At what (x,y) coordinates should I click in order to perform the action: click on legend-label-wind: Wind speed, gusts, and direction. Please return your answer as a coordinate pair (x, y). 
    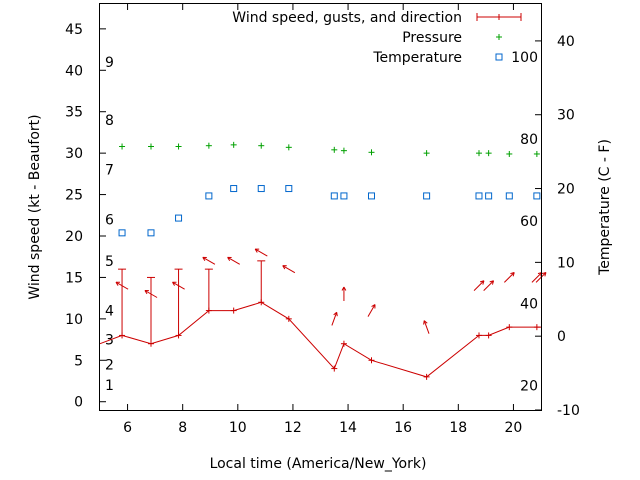
    Looking at the image, I should click on (347, 18).